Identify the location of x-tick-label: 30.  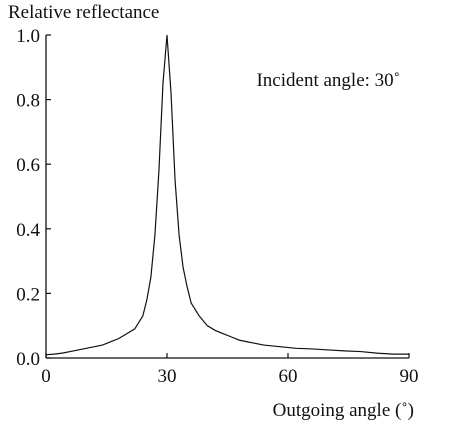
(167, 376).